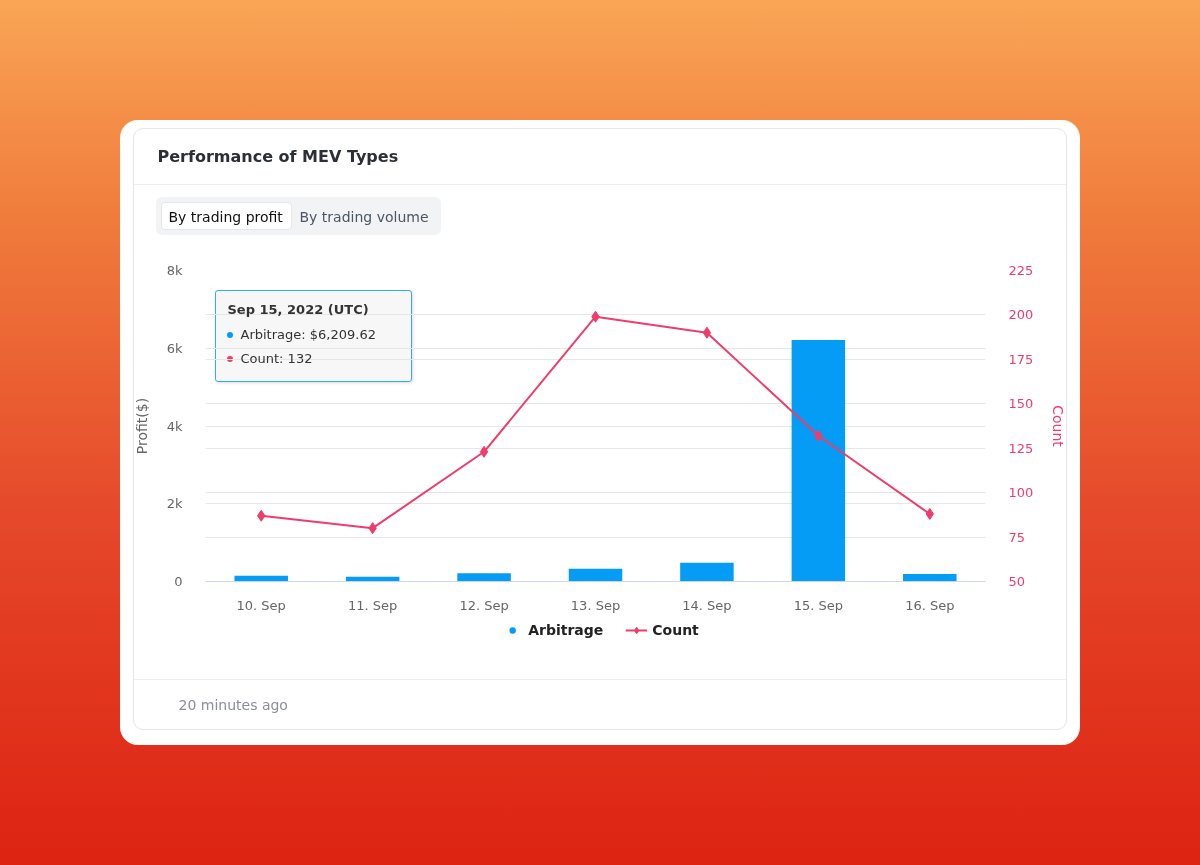 The image size is (1200, 865). What do you see at coordinates (484, 605) in the screenshot?
I see `x-tick-label: 12. Sep` at bounding box center [484, 605].